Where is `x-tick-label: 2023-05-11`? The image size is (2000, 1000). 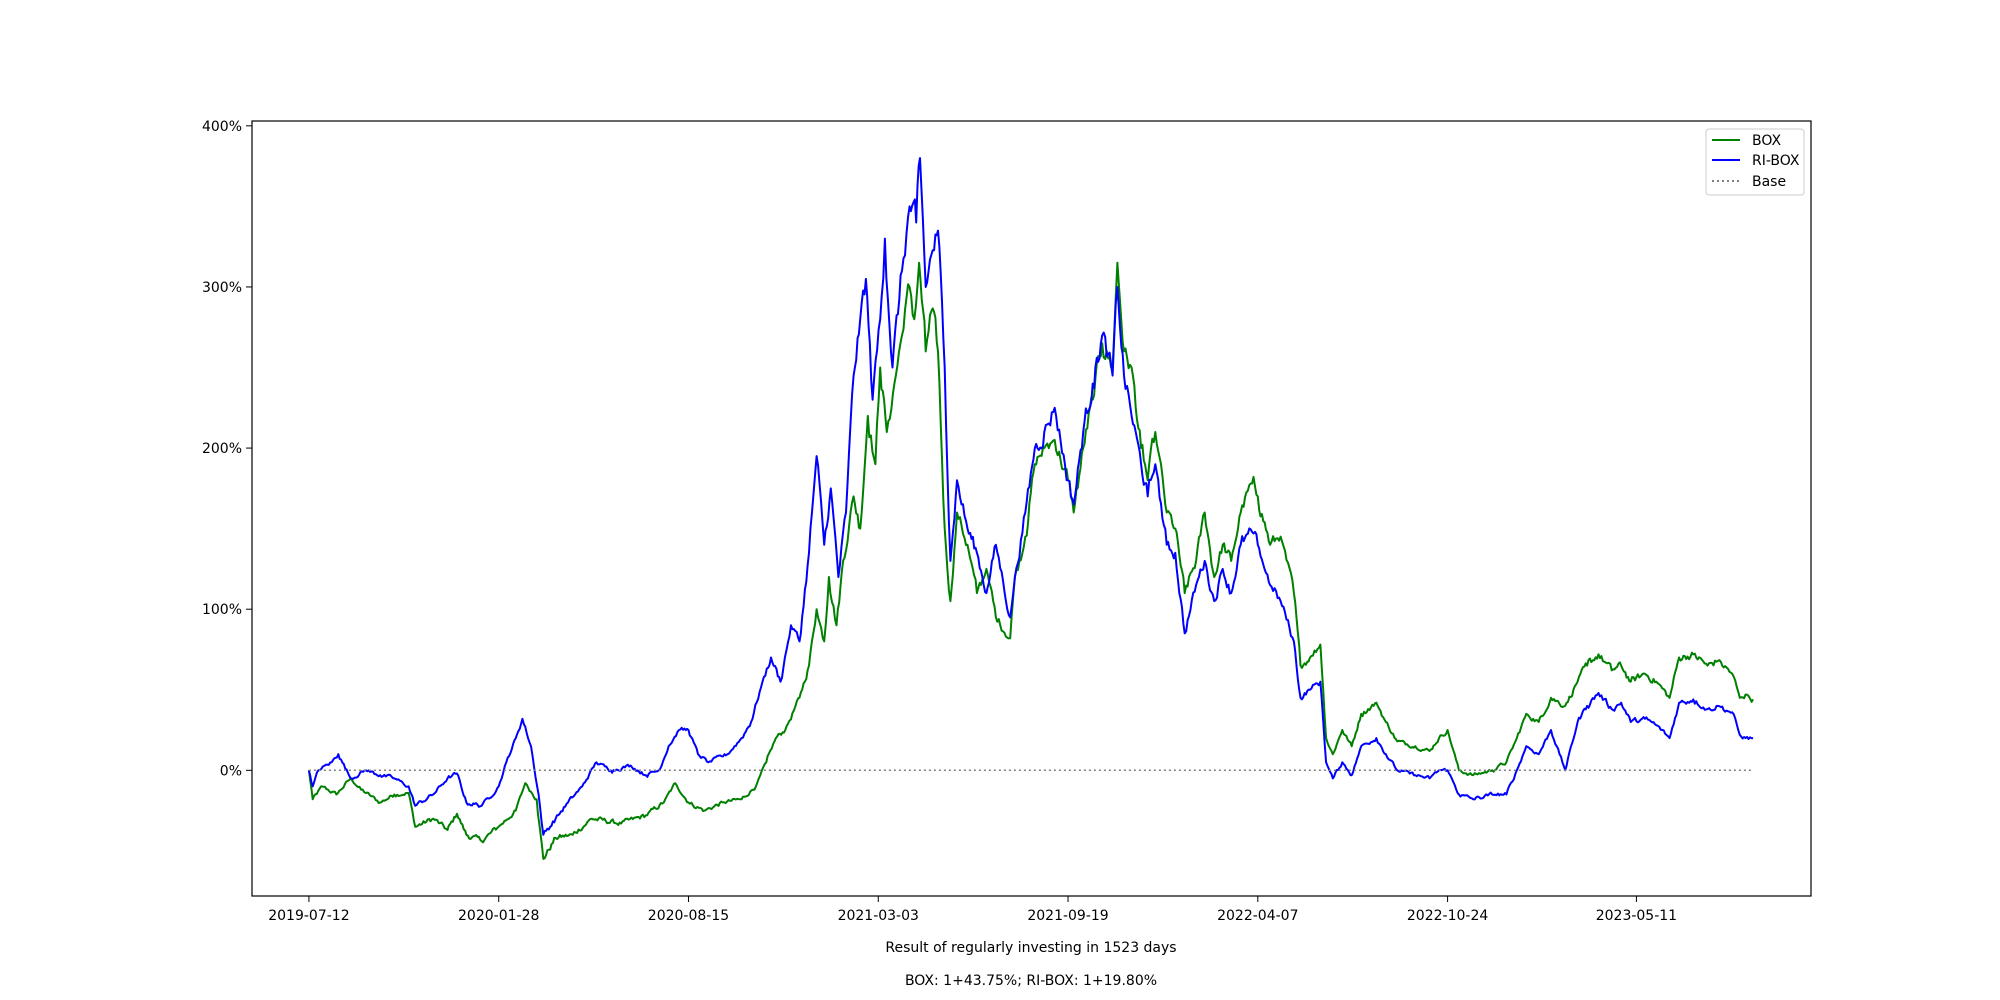 x-tick-label: 2023-05-11 is located at coordinates (1636, 916).